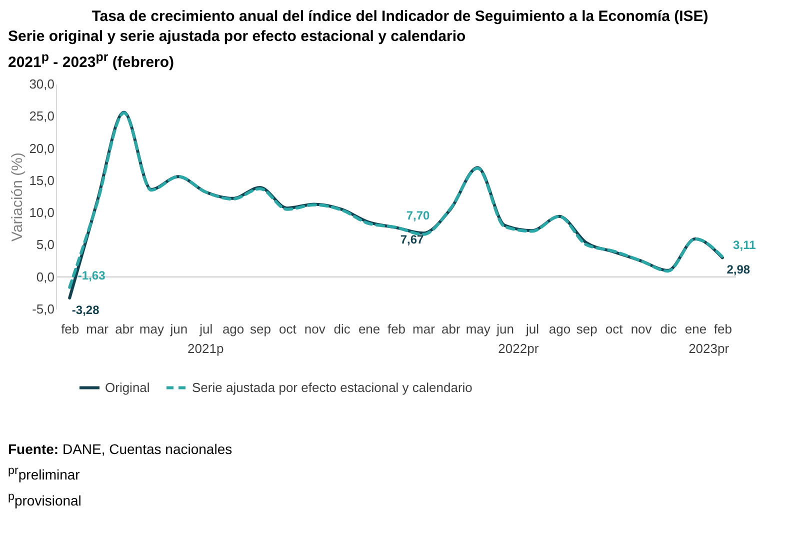 The height and width of the screenshot is (533, 800). Describe the element at coordinates (744, 245) in the screenshot. I see `data-label: 3,11` at that location.